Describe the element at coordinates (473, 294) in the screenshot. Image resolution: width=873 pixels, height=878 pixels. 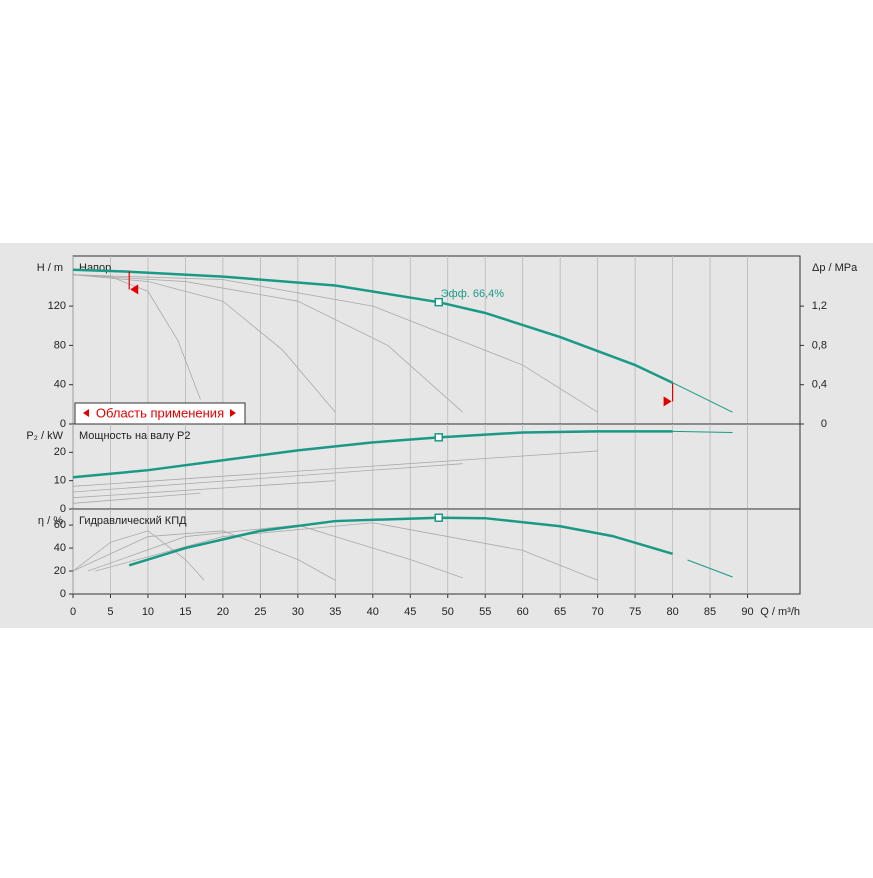
I see `efficiency-label: Эфф. 66,4%` at that location.